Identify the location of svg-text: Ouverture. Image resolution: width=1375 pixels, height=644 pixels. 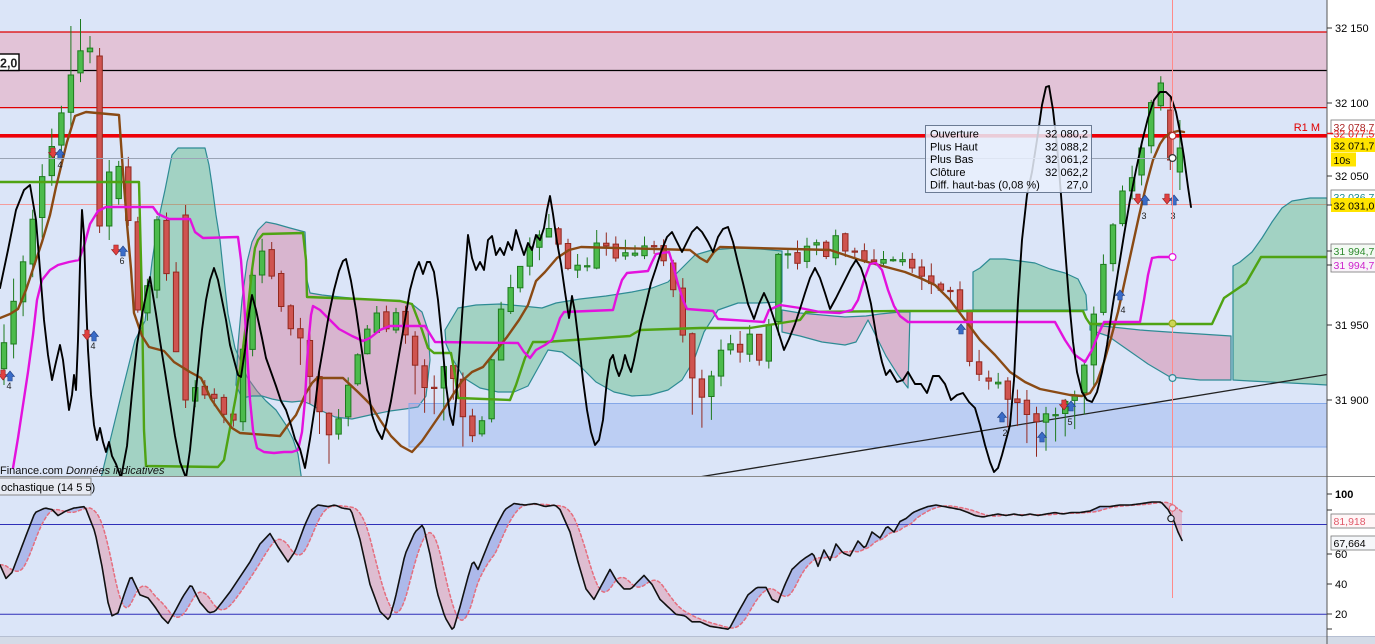
(954, 135).